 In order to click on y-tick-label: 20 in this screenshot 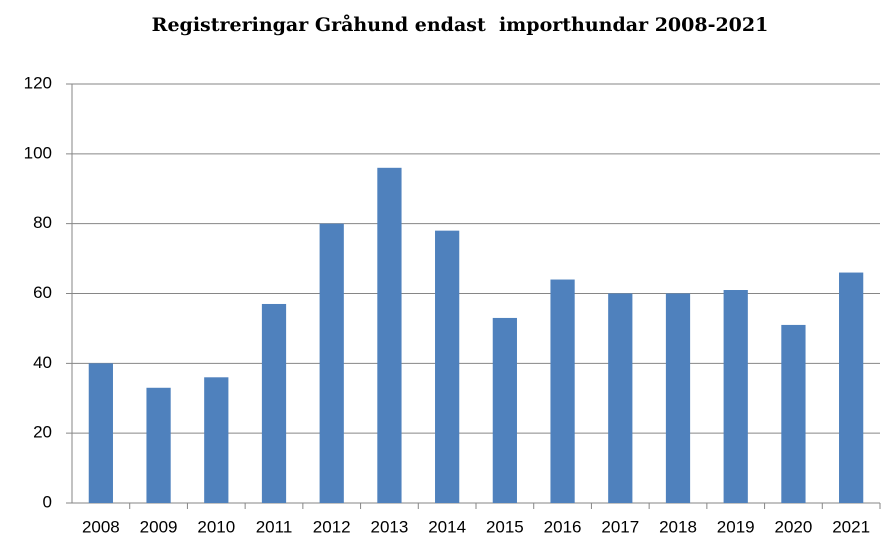, I will do `click(42, 432)`.